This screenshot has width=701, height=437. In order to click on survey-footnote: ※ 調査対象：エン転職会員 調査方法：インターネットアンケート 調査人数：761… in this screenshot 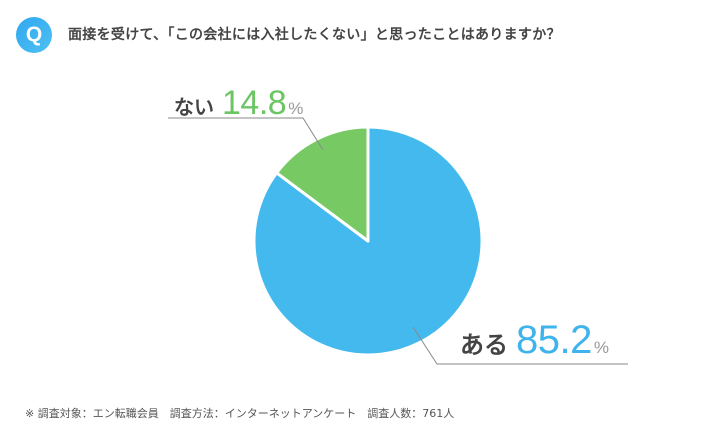, I will do `click(240, 413)`.